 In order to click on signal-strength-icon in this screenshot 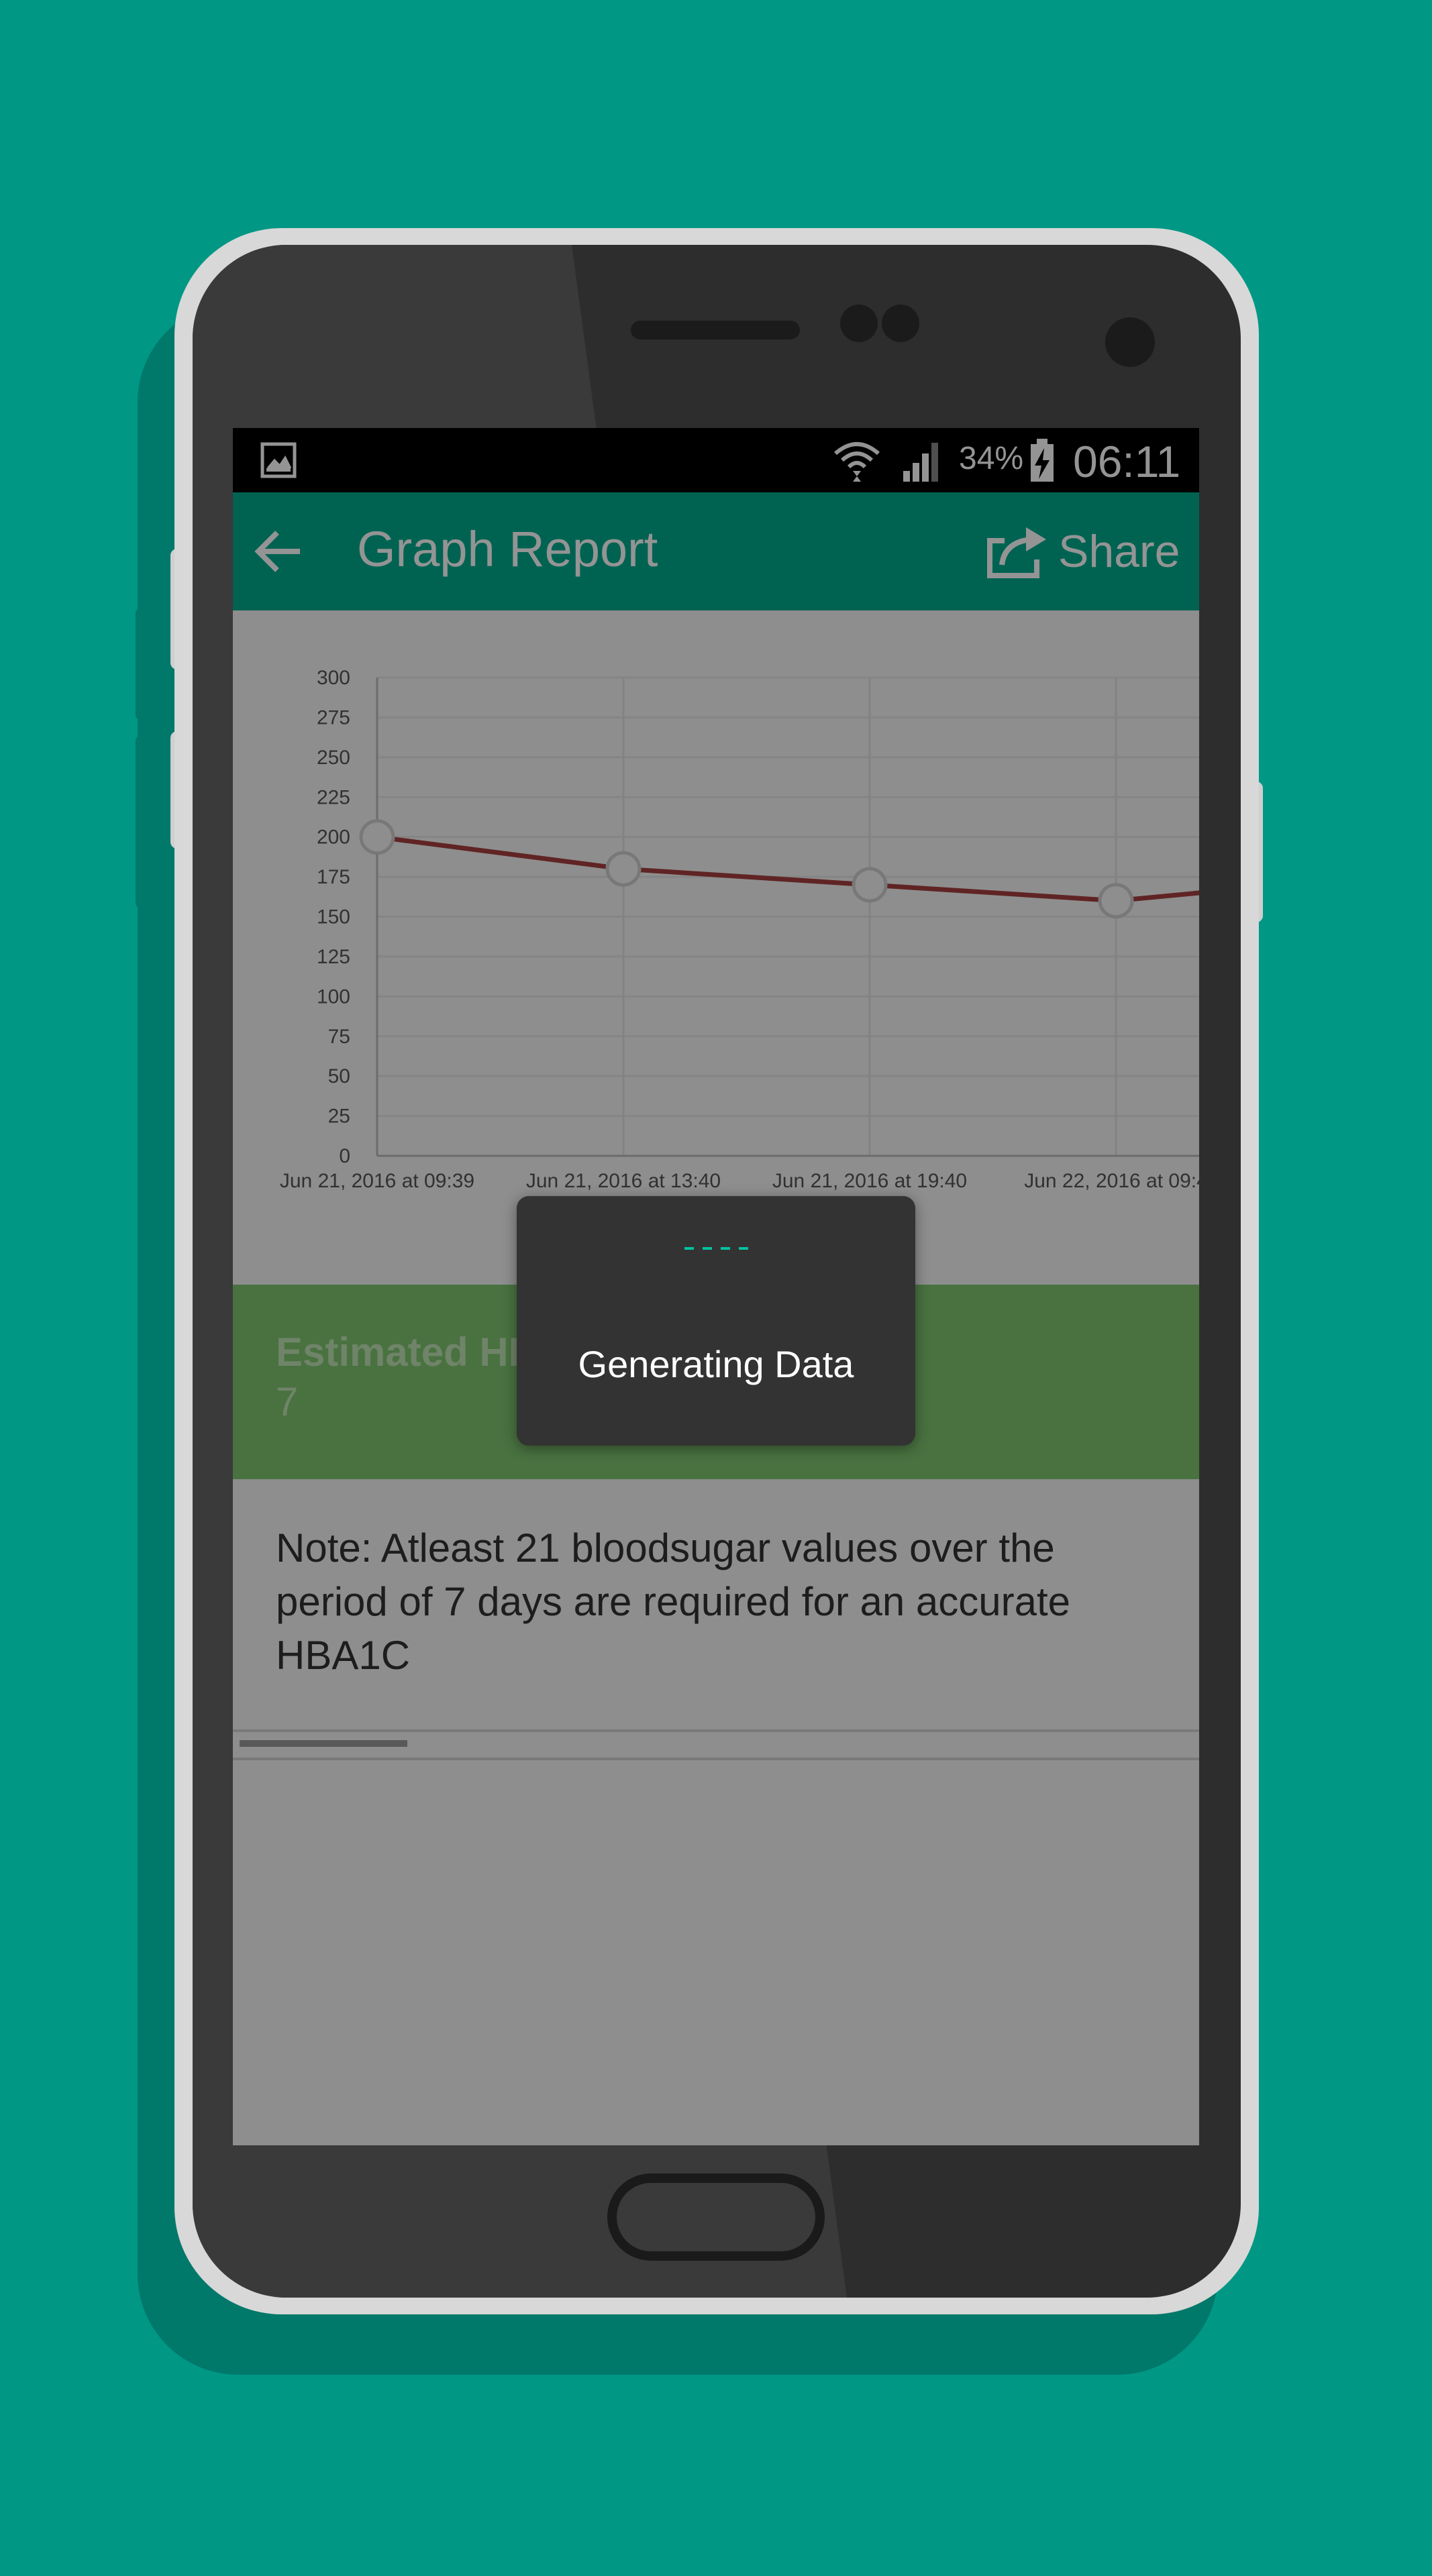, I will do `click(920, 462)`.